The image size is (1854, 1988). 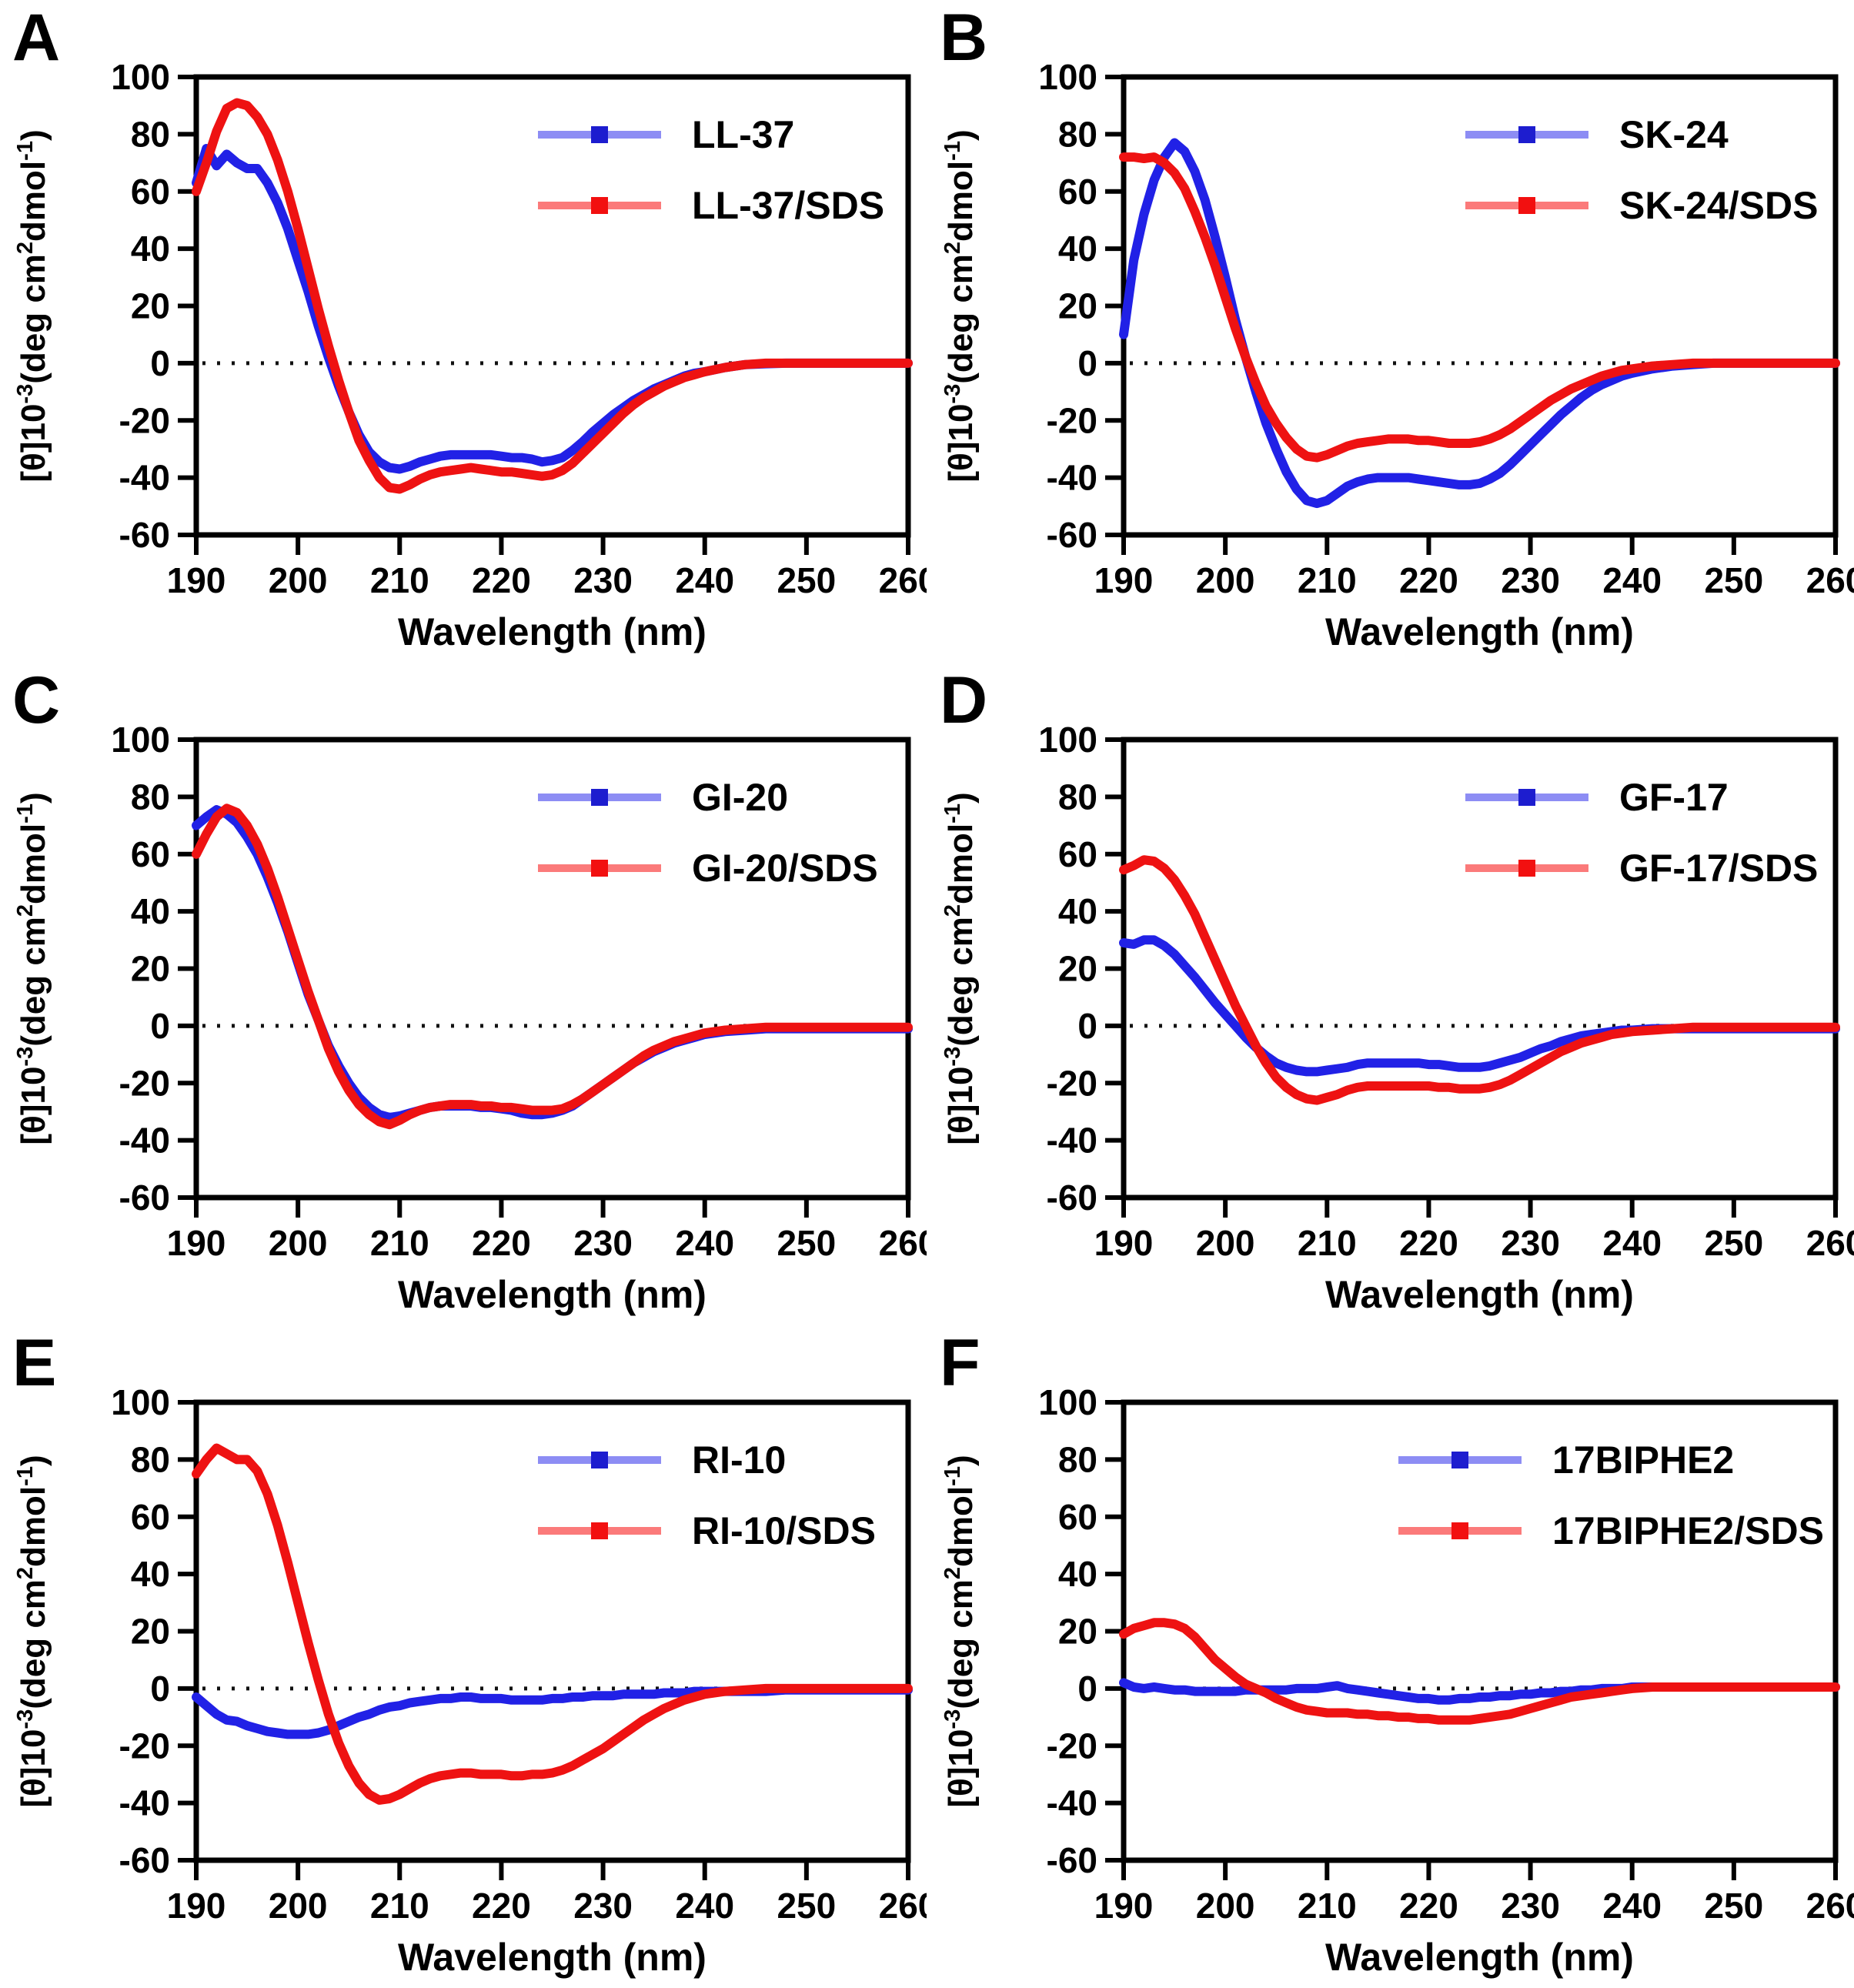 What do you see at coordinates (1718, 868) in the screenshot?
I see `legend-label: GF-17/SDS` at bounding box center [1718, 868].